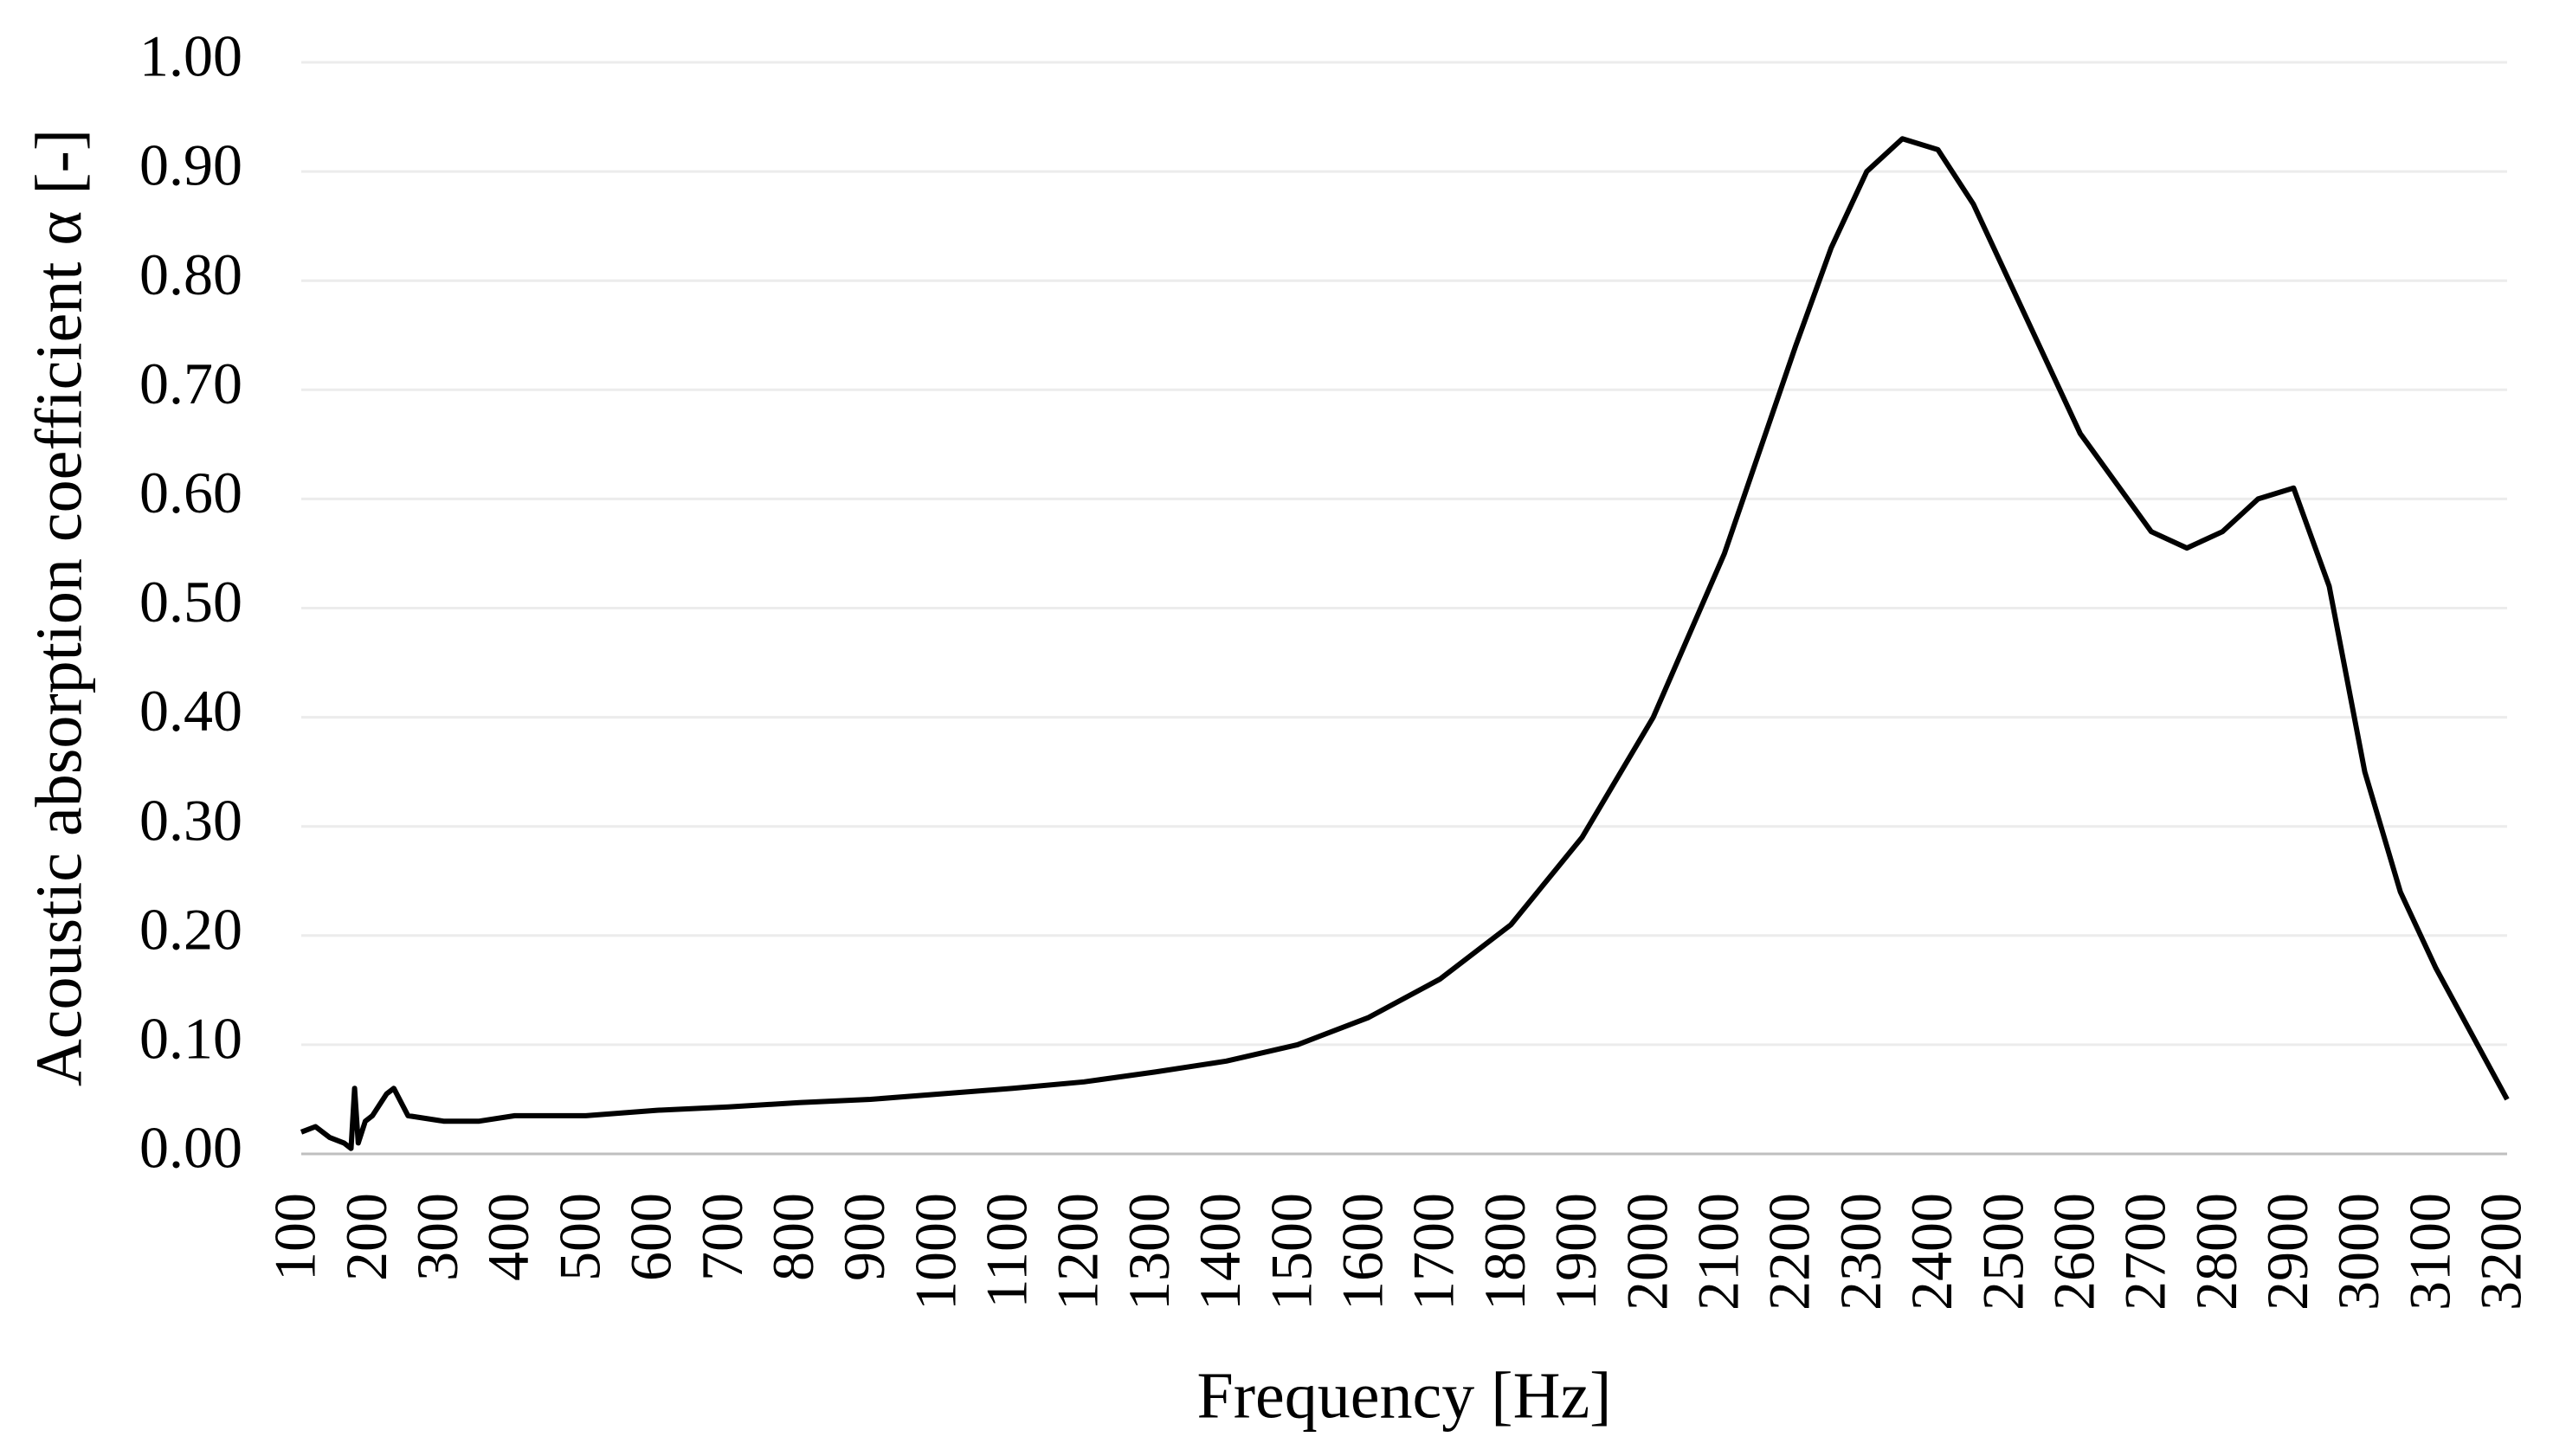 The width and height of the screenshot is (2553, 1456). Describe the element at coordinates (2145, 1252) in the screenshot. I see `x-tick-label: 2700` at that location.